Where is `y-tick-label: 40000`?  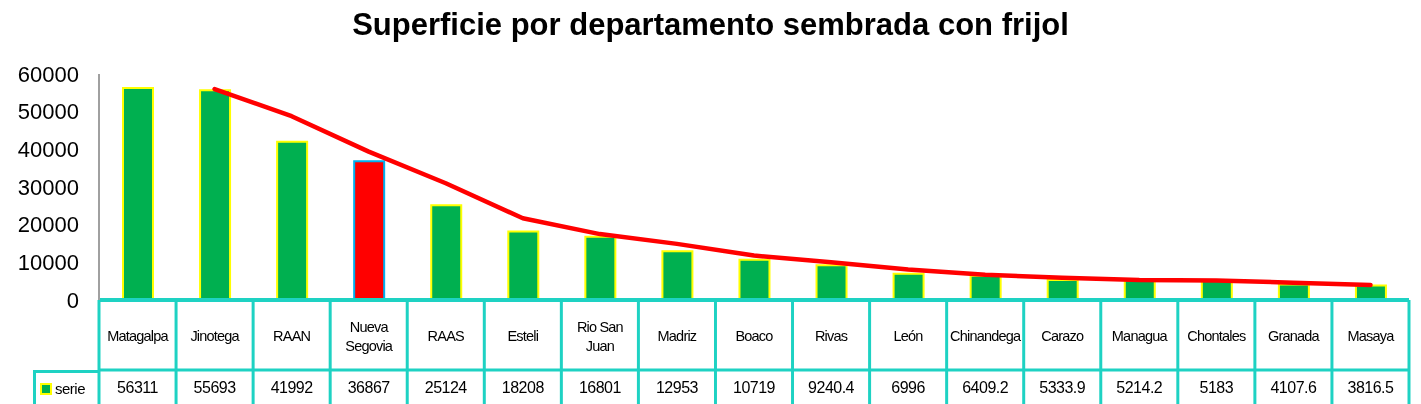 y-tick-label: 40000 is located at coordinates (48, 150).